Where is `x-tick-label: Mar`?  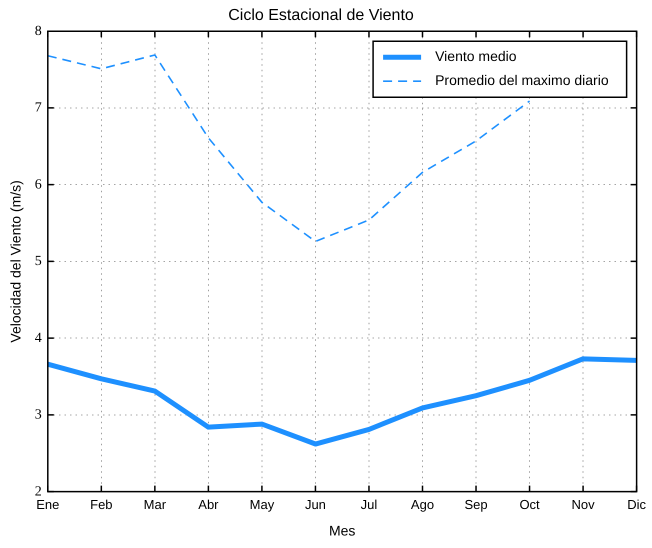 x-tick-label: Mar is located at coordinates (155, 504).